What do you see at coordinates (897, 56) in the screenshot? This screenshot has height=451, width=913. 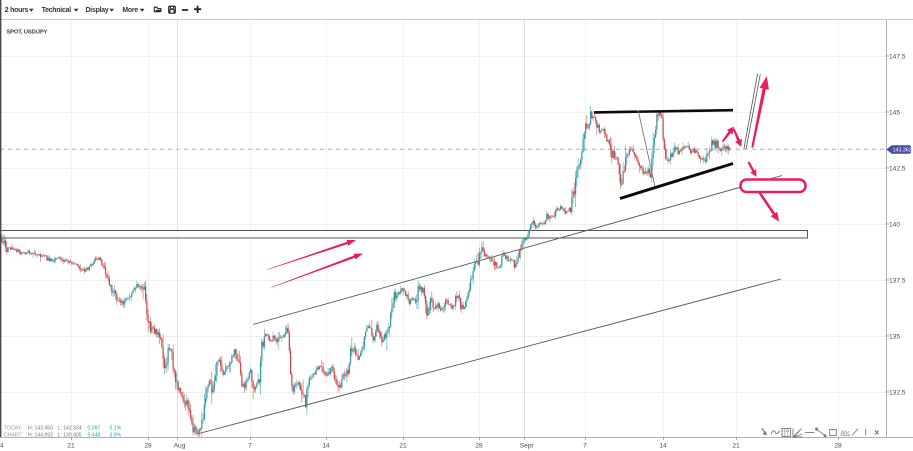 I see `svg-text: 147.5` at bounding box center [897, 56].